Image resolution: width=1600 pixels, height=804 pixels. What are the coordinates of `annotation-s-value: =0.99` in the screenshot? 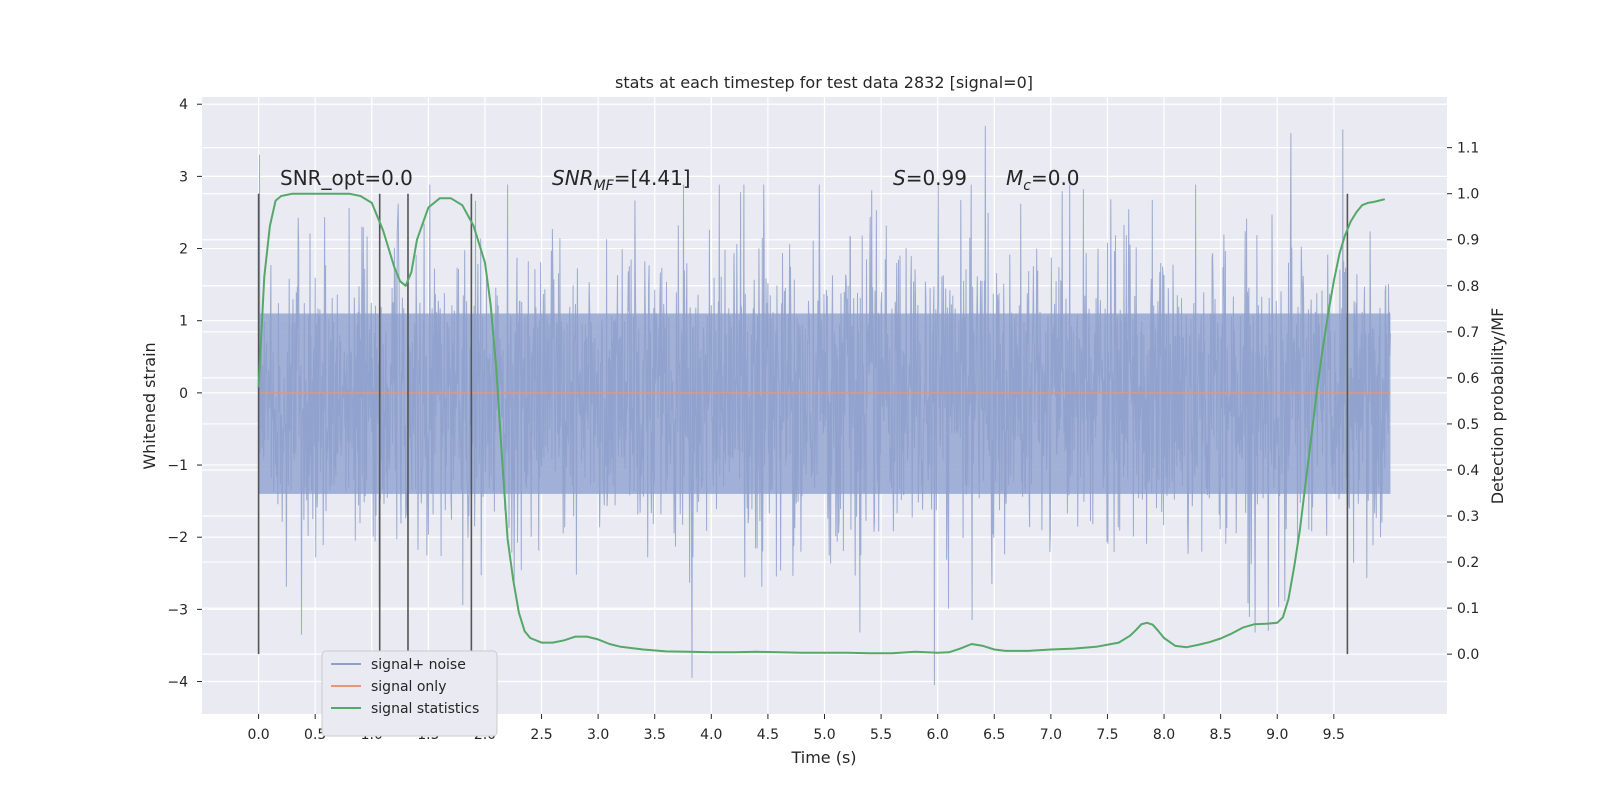 It's located at (936, 178).